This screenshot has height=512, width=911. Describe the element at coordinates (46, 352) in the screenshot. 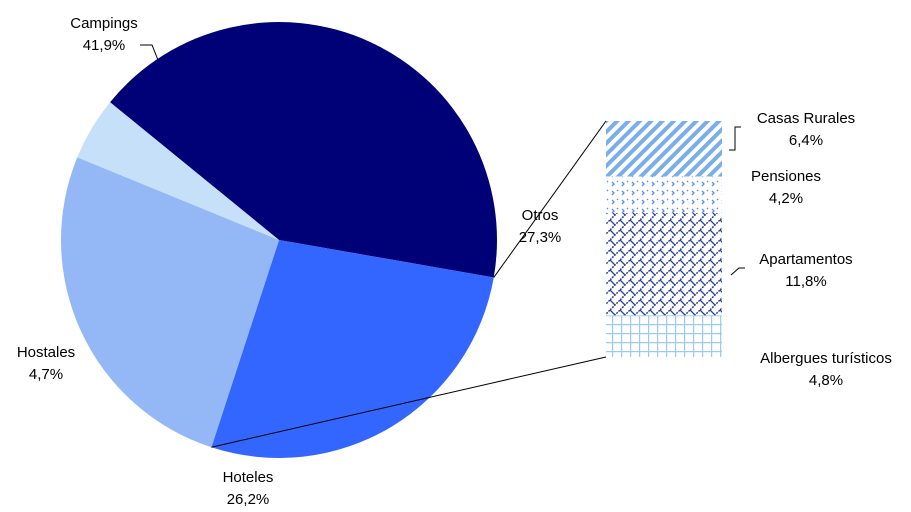

I see `label-hostales: Hostales` at that location.